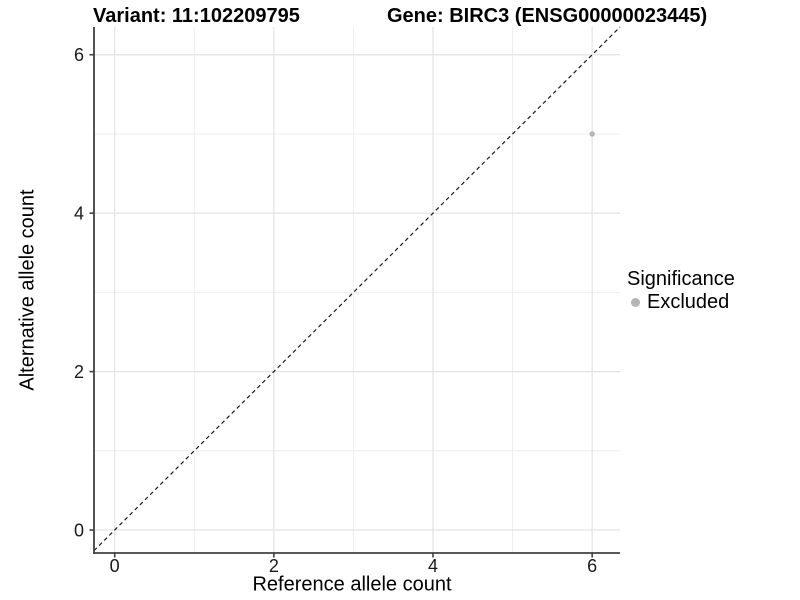  Describe the element at coordinates (681, 279) in the screenshot. I see `legend-title: Significance` at that location.